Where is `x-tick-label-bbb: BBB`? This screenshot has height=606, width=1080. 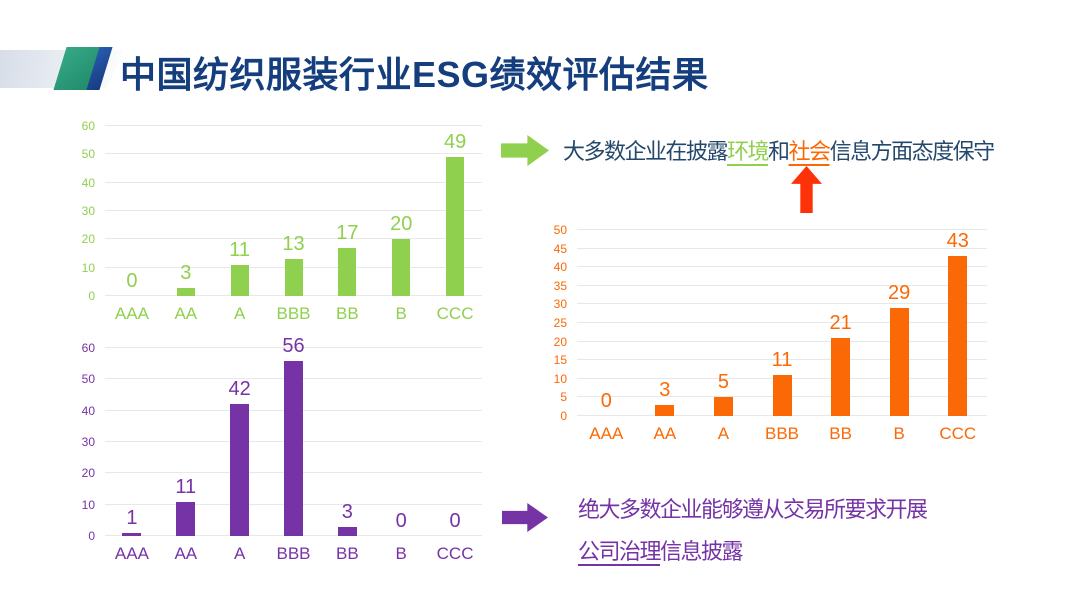
x-tick-label-bbb: BBB is located at coordinates (293, 313).